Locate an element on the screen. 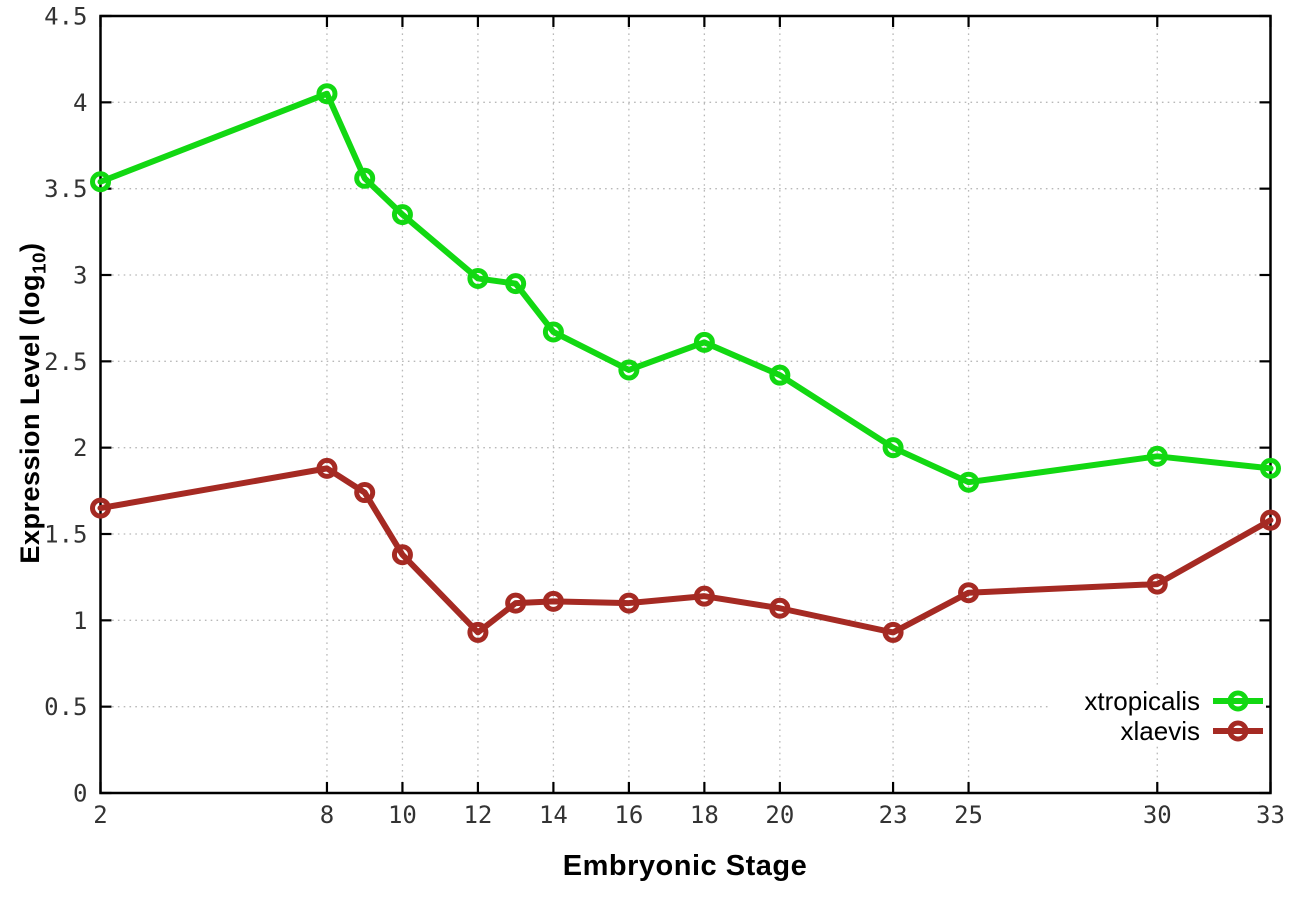 This screenshot has height=907, width=1296. y-tick-label-0: 0 is located at coordinates (80, 794).